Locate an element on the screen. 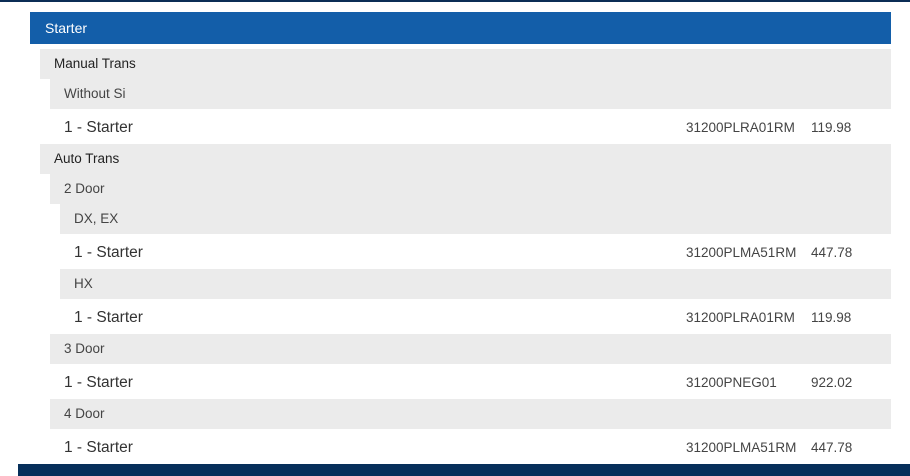  section-header: Starter is located at coordinates (460, 28).